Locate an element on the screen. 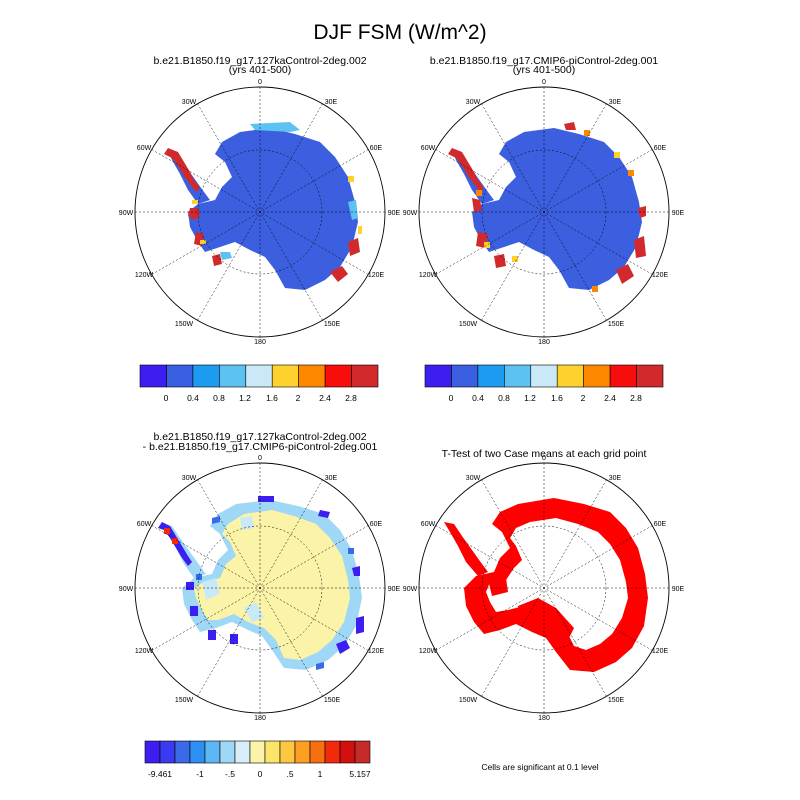  panel-d-graticule is located at coordinates (544, 588).